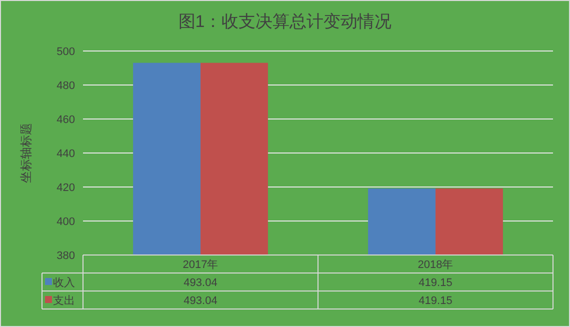 The width and height of the screenshot is (570, 327). I want to click on y-tick-label: 440, so click(65, 154).